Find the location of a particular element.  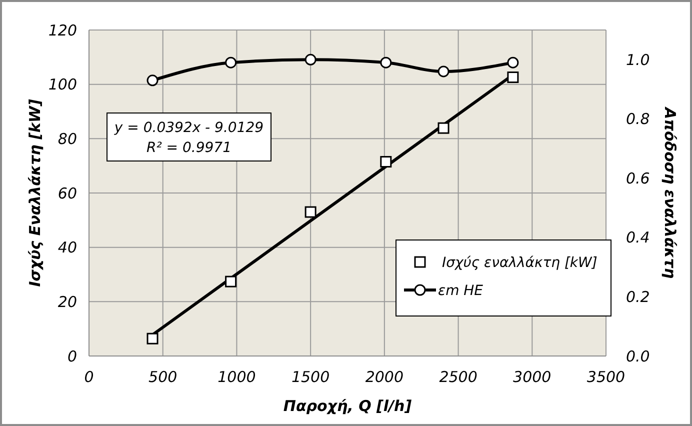

y2-axis-title: Απόδοση εναλλάκτη is located at coordinates (670, 192).